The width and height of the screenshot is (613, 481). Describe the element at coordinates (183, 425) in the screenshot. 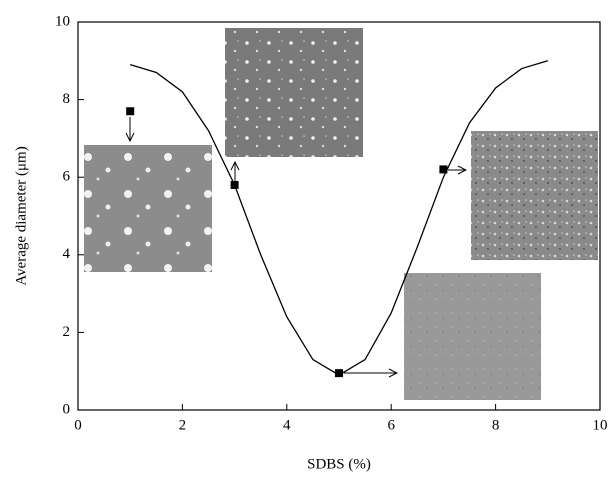

I see `x-tick-label: 2` at that location.